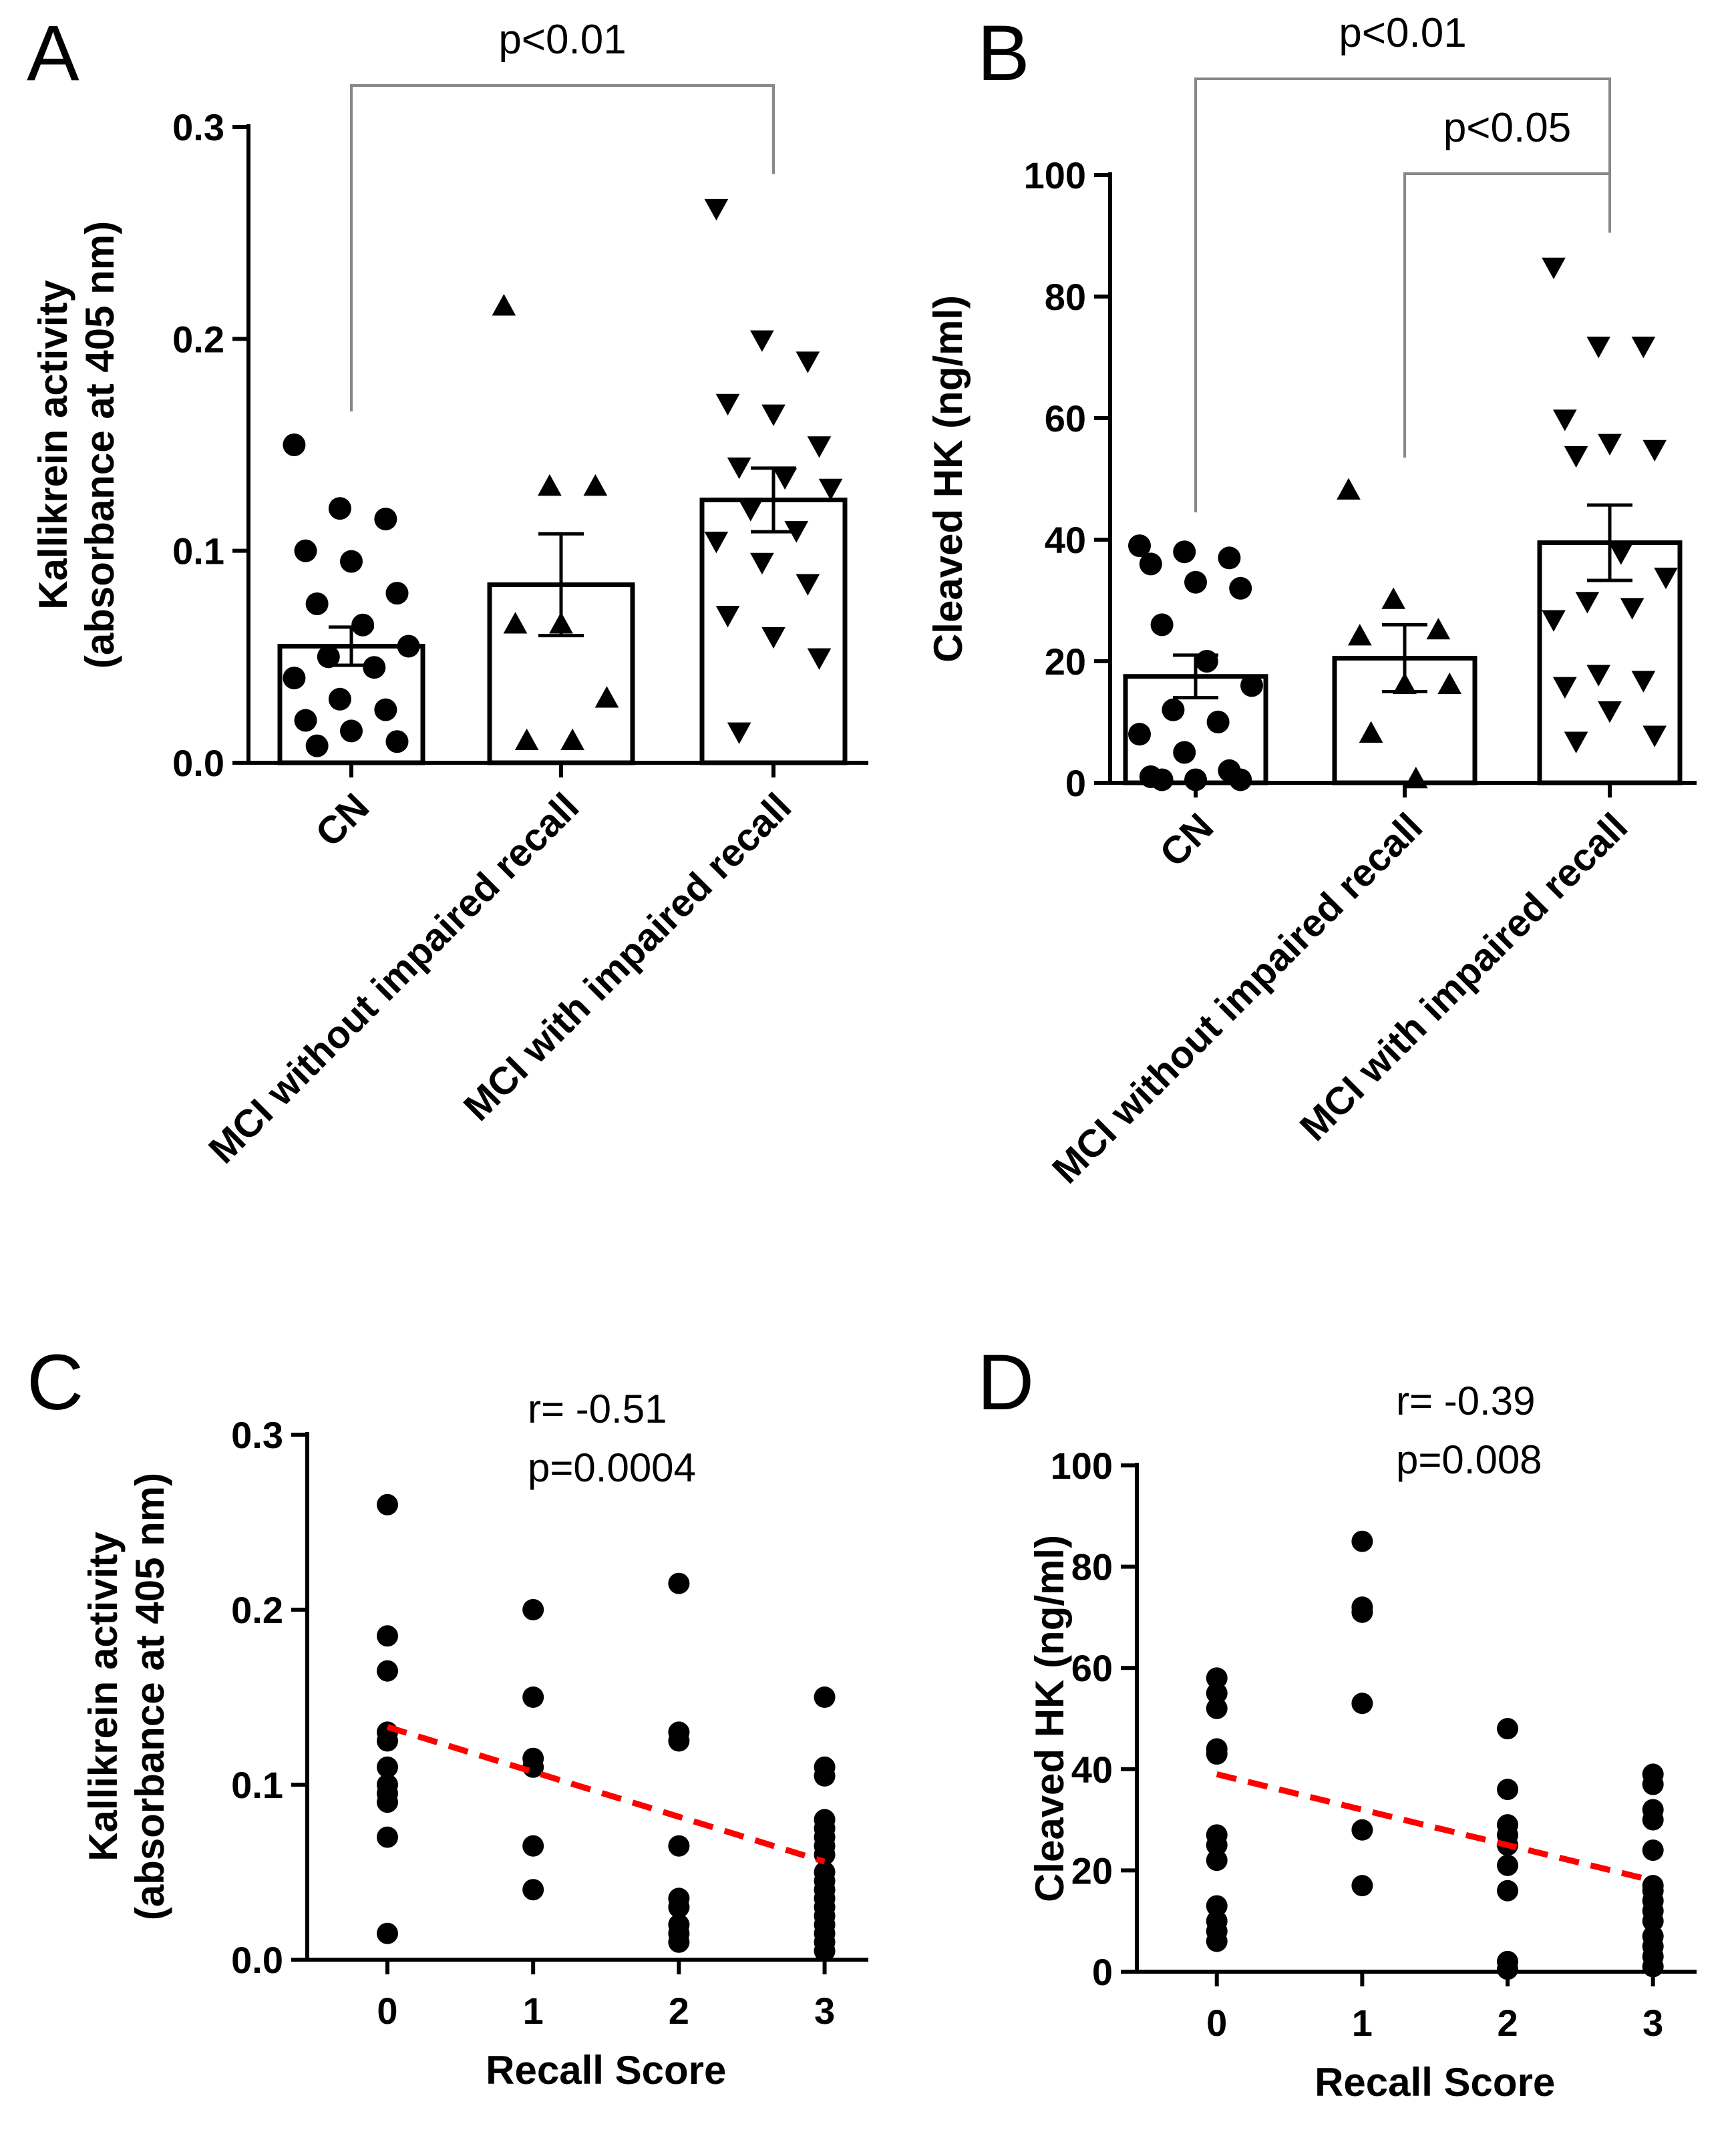  I want to click on panel-letter: C, so click(55, 1383).